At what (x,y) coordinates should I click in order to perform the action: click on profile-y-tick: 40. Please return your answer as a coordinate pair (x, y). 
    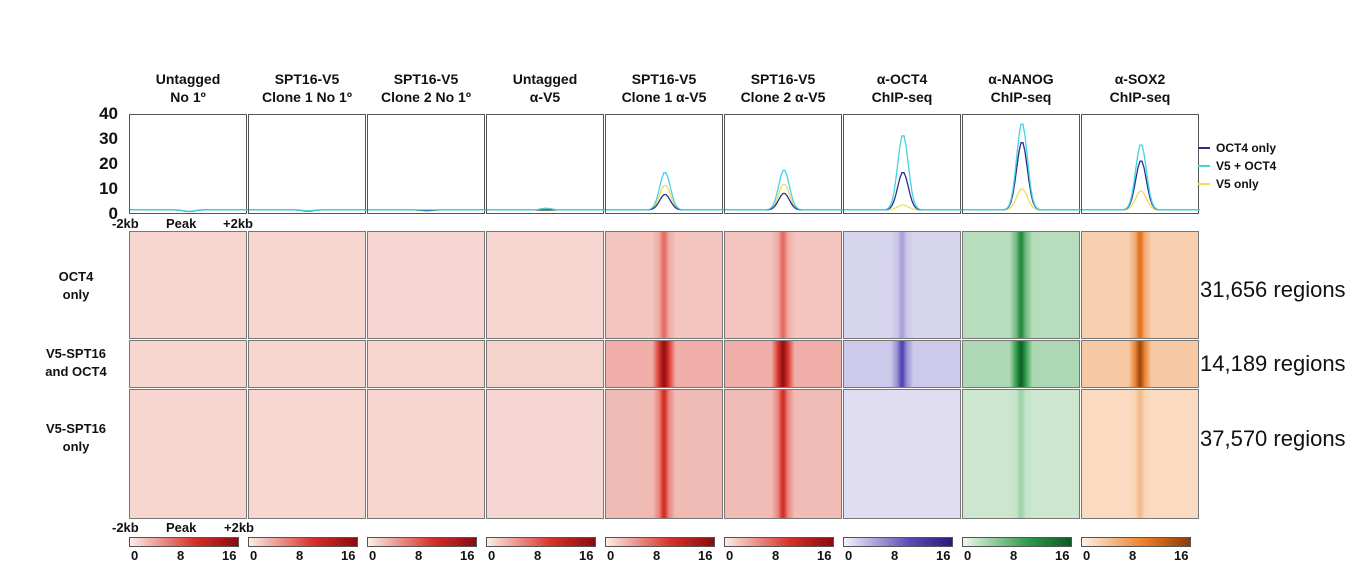
    Looking at the image, I should click on (108, 113).